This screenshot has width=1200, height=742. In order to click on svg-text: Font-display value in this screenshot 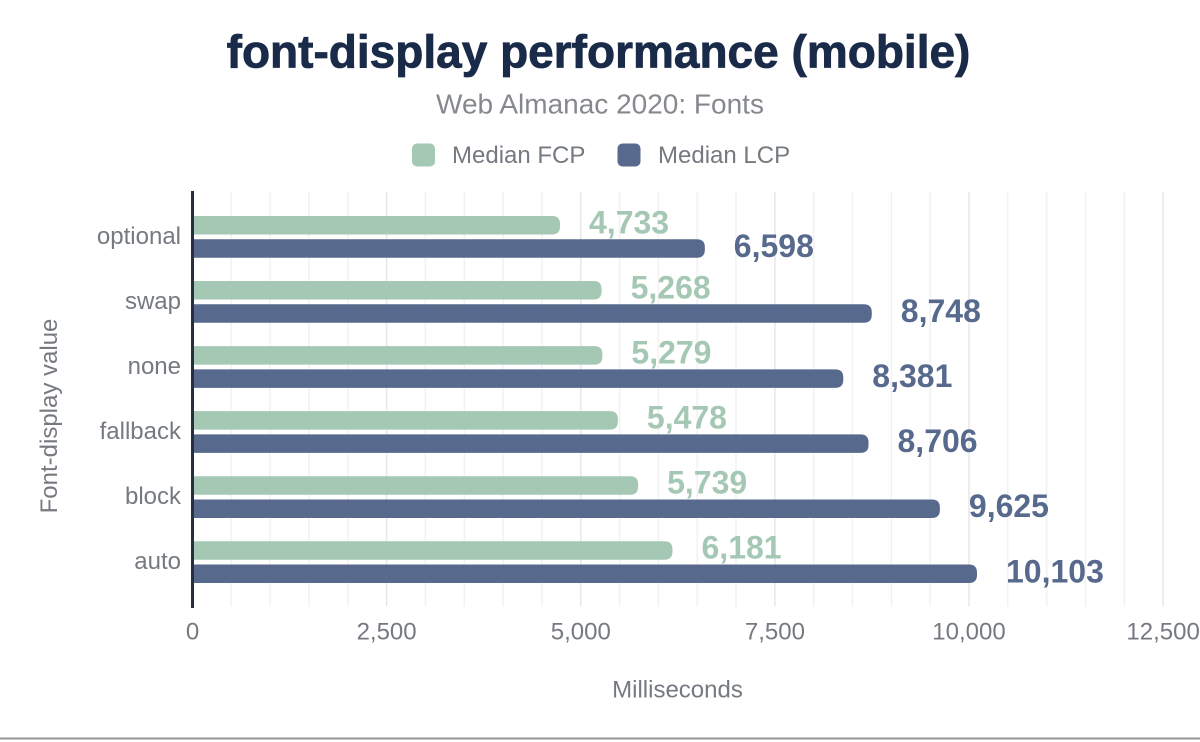, I will do `click(49, 416)`.